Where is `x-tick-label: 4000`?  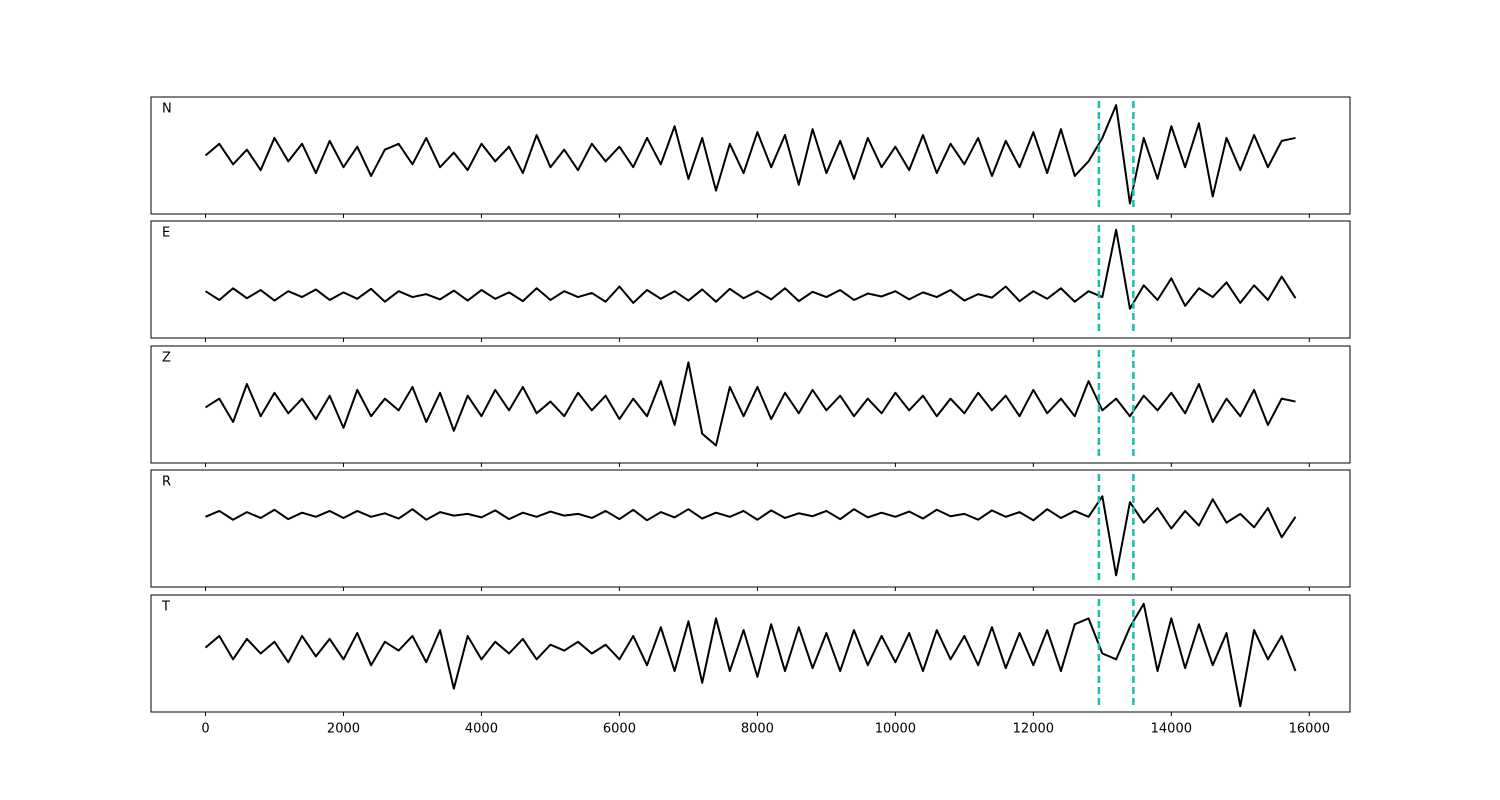 x-tick-label: 4000 is located at coordinates (481, 729).